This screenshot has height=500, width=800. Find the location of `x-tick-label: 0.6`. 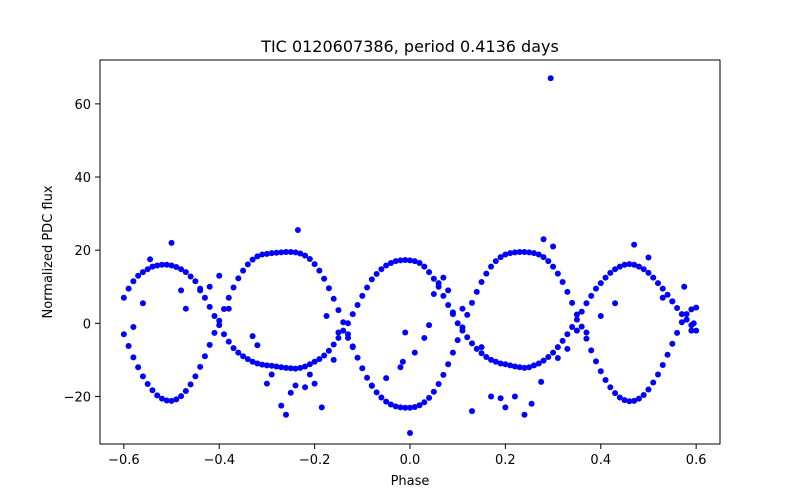

x-tick-label: 0.6 is located at coordinates (696, 460).